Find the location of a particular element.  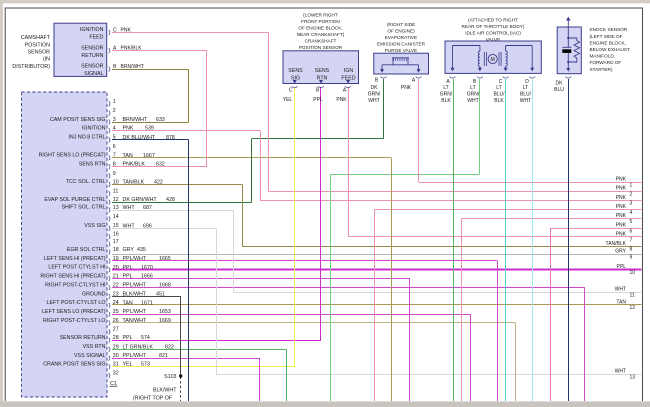

svg-text: FEED is located at coordinates (348, 78).